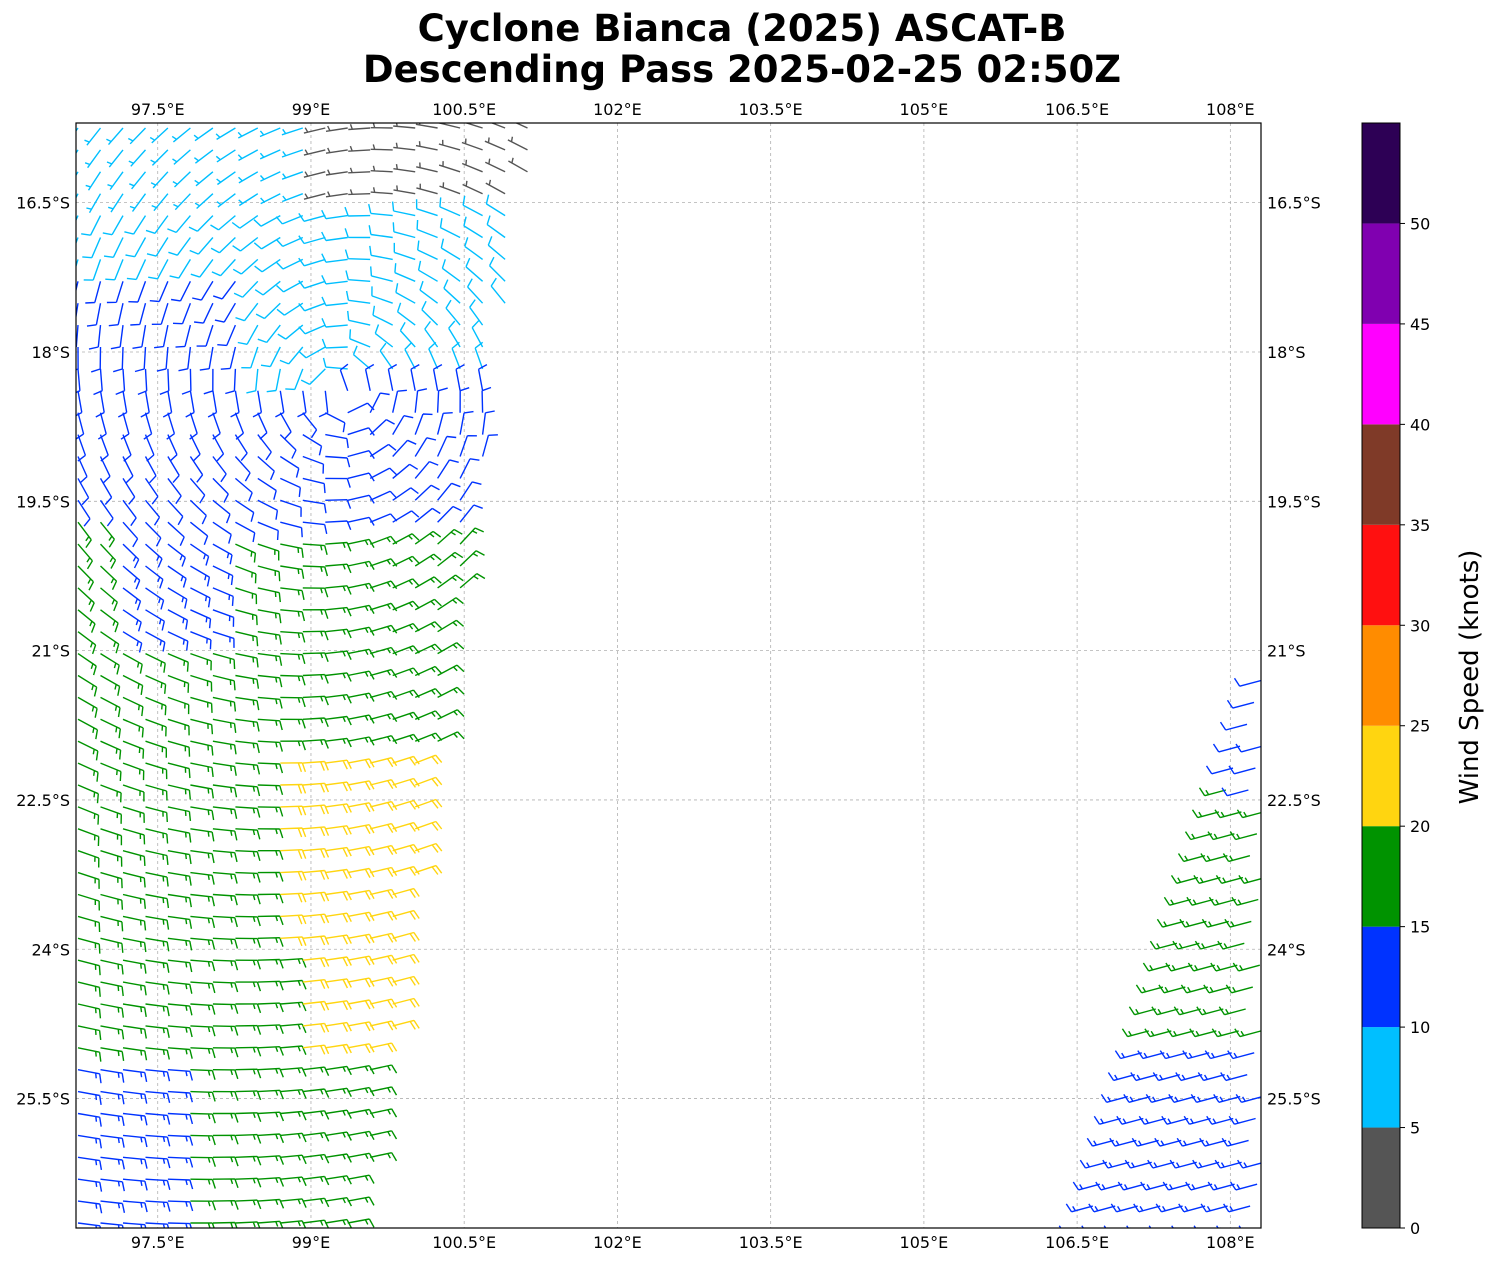 Image resolution: width=1499 pixels, height=1264 pixels. I want to click on lon-tick-label-top-4: 103.5°E, so click(771, 109).